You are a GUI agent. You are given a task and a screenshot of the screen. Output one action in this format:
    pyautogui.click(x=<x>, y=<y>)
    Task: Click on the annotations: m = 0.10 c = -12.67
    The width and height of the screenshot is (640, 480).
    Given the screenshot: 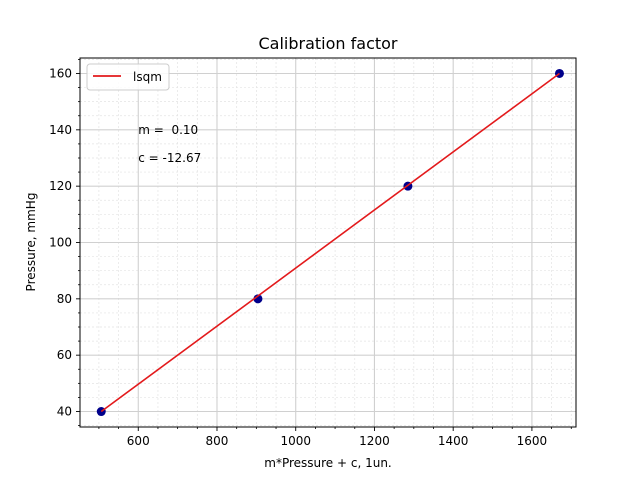 What is the action you would take?
    pyautogui.click(x=169, y=144)
    